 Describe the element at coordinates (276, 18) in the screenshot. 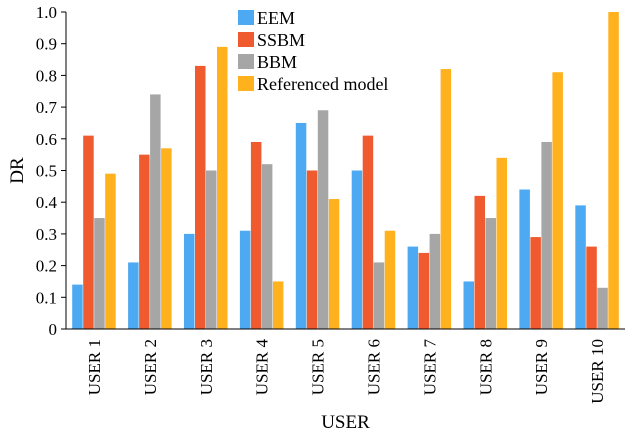

I see `legend-label: EEM` at that location.